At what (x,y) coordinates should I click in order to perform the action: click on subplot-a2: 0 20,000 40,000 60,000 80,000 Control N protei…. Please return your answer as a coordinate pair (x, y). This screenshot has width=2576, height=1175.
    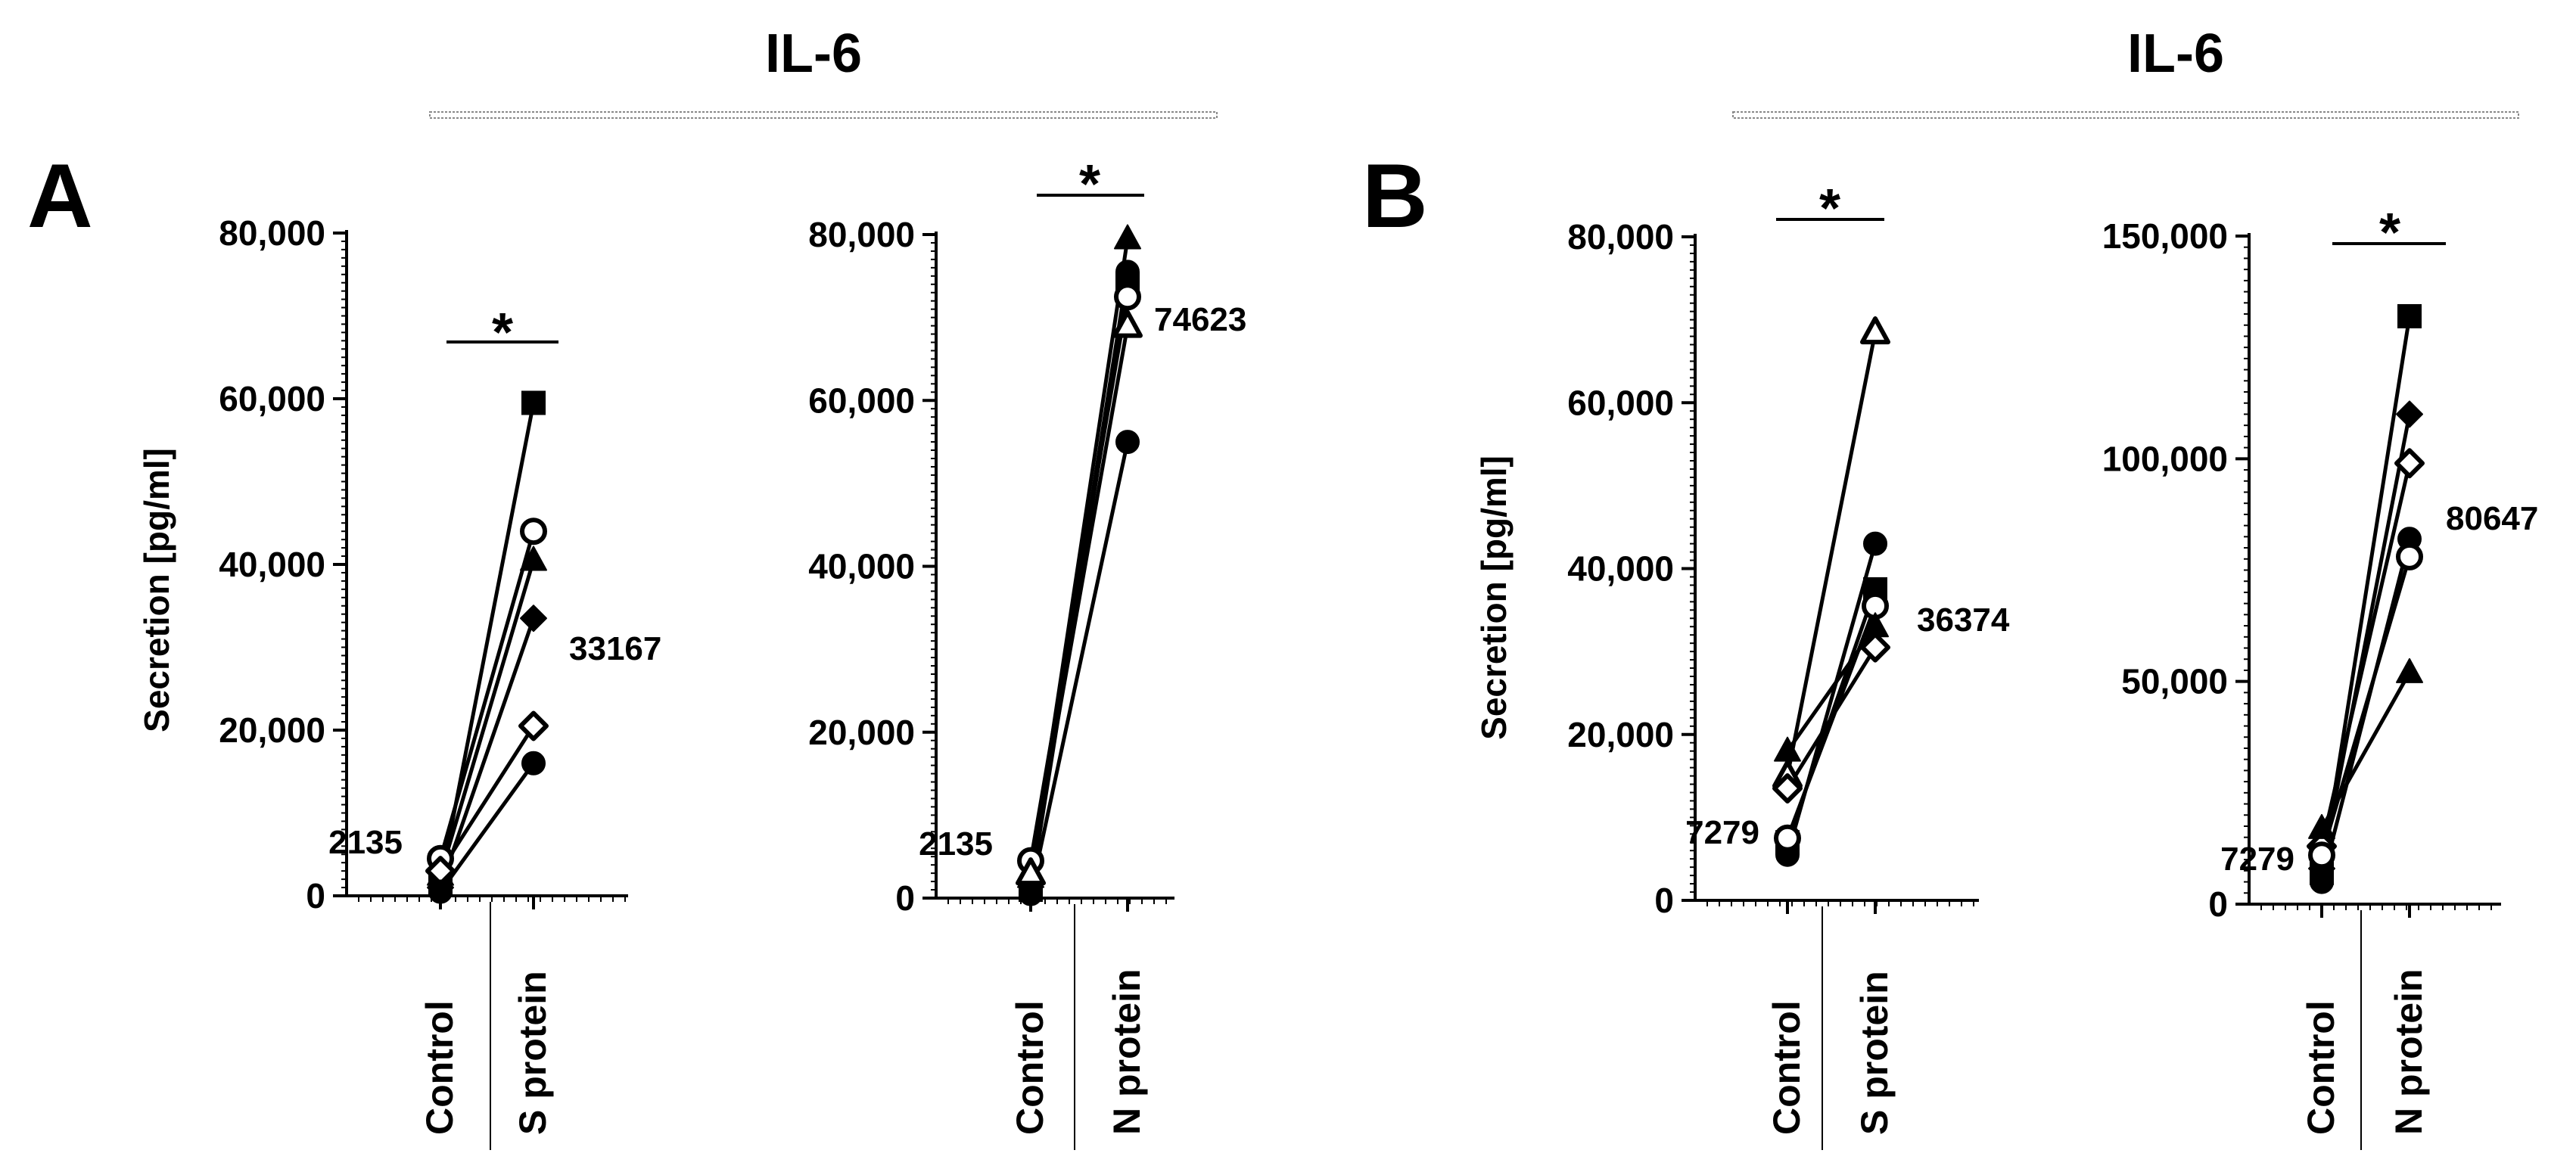
    Looking at the image, I should click on (1027, 652).